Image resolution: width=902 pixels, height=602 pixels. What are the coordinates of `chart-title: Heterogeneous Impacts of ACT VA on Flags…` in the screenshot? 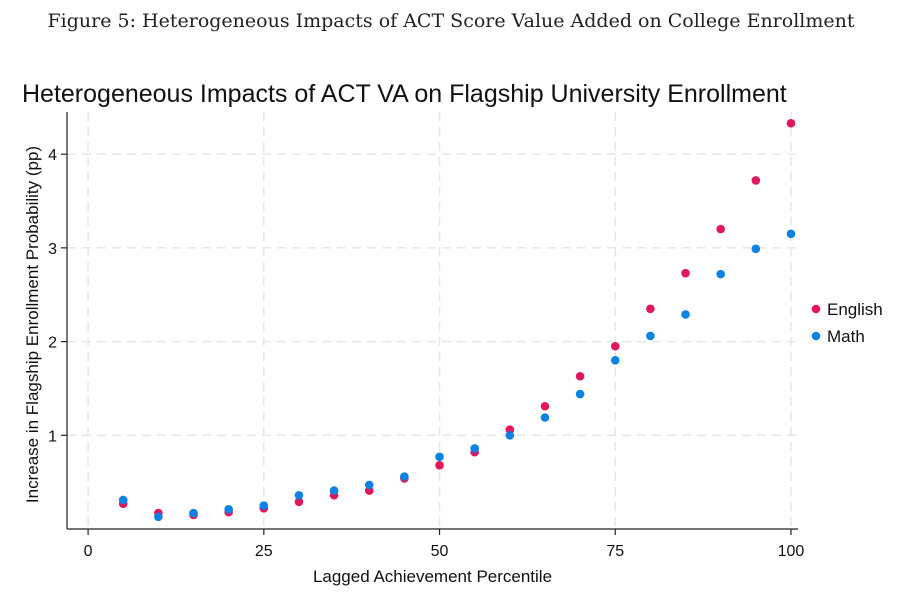 It's located at (404, 94).